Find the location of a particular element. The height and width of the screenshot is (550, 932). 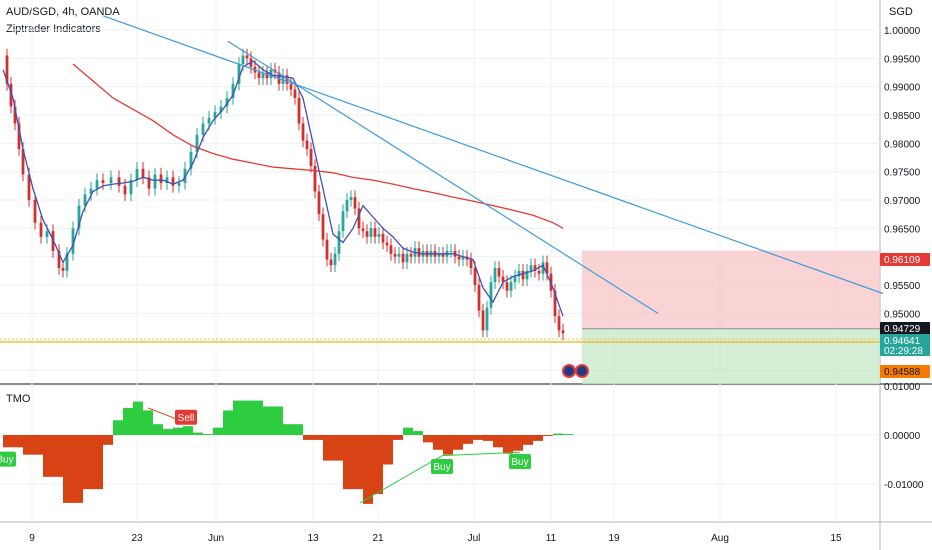

signal-sell-badge is located at coordinates (186, 417).